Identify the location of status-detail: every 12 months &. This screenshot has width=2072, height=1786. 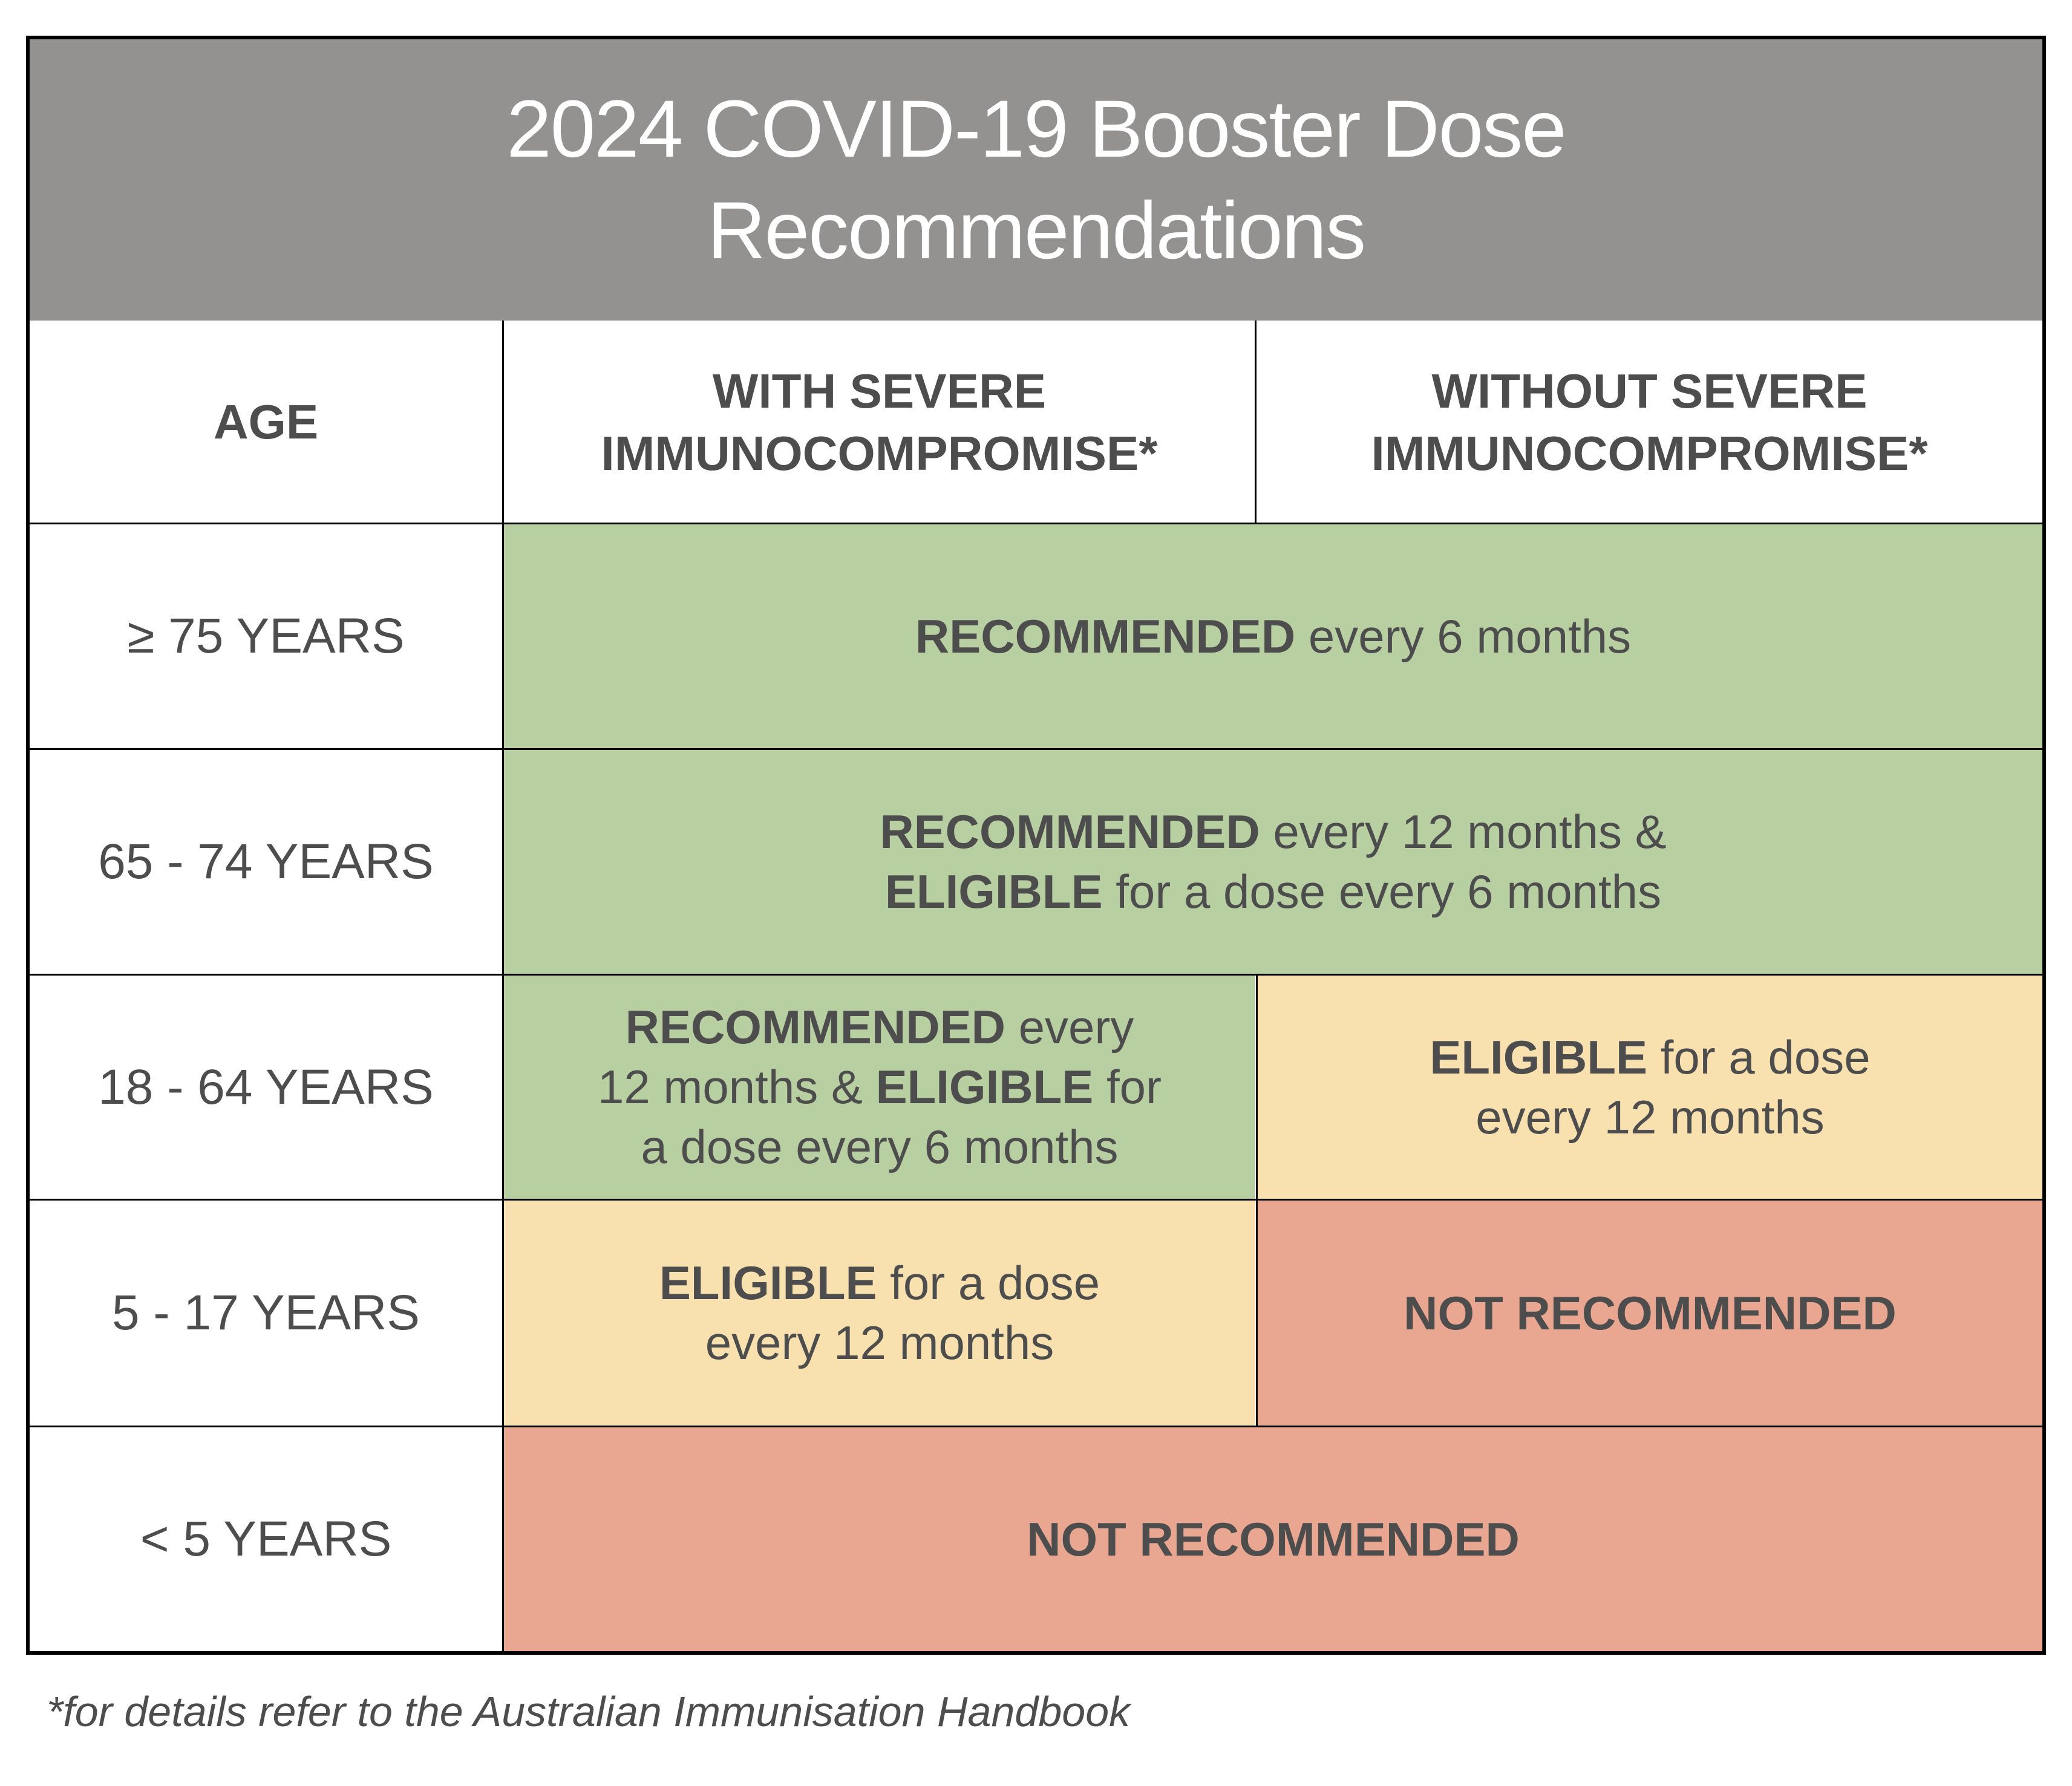
(1463, 832).